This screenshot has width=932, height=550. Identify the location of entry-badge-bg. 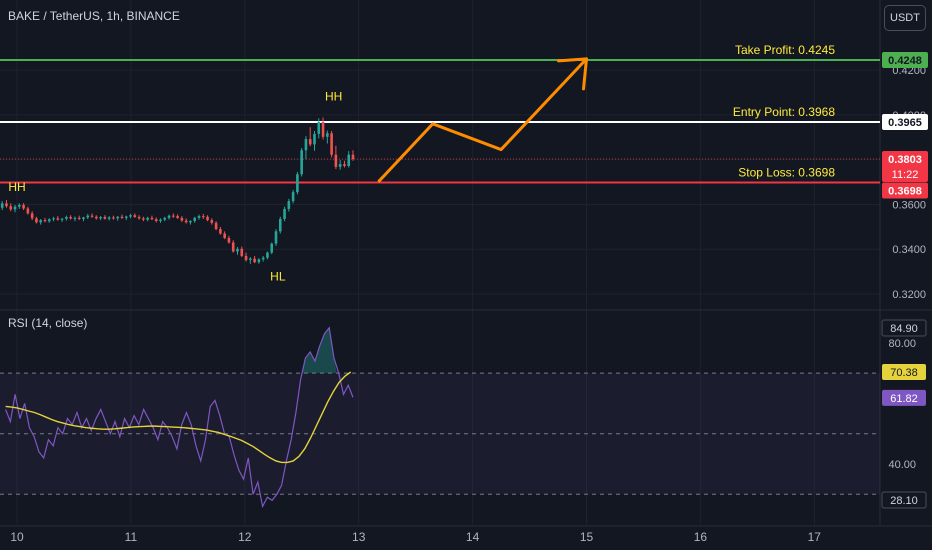
(905, 122).